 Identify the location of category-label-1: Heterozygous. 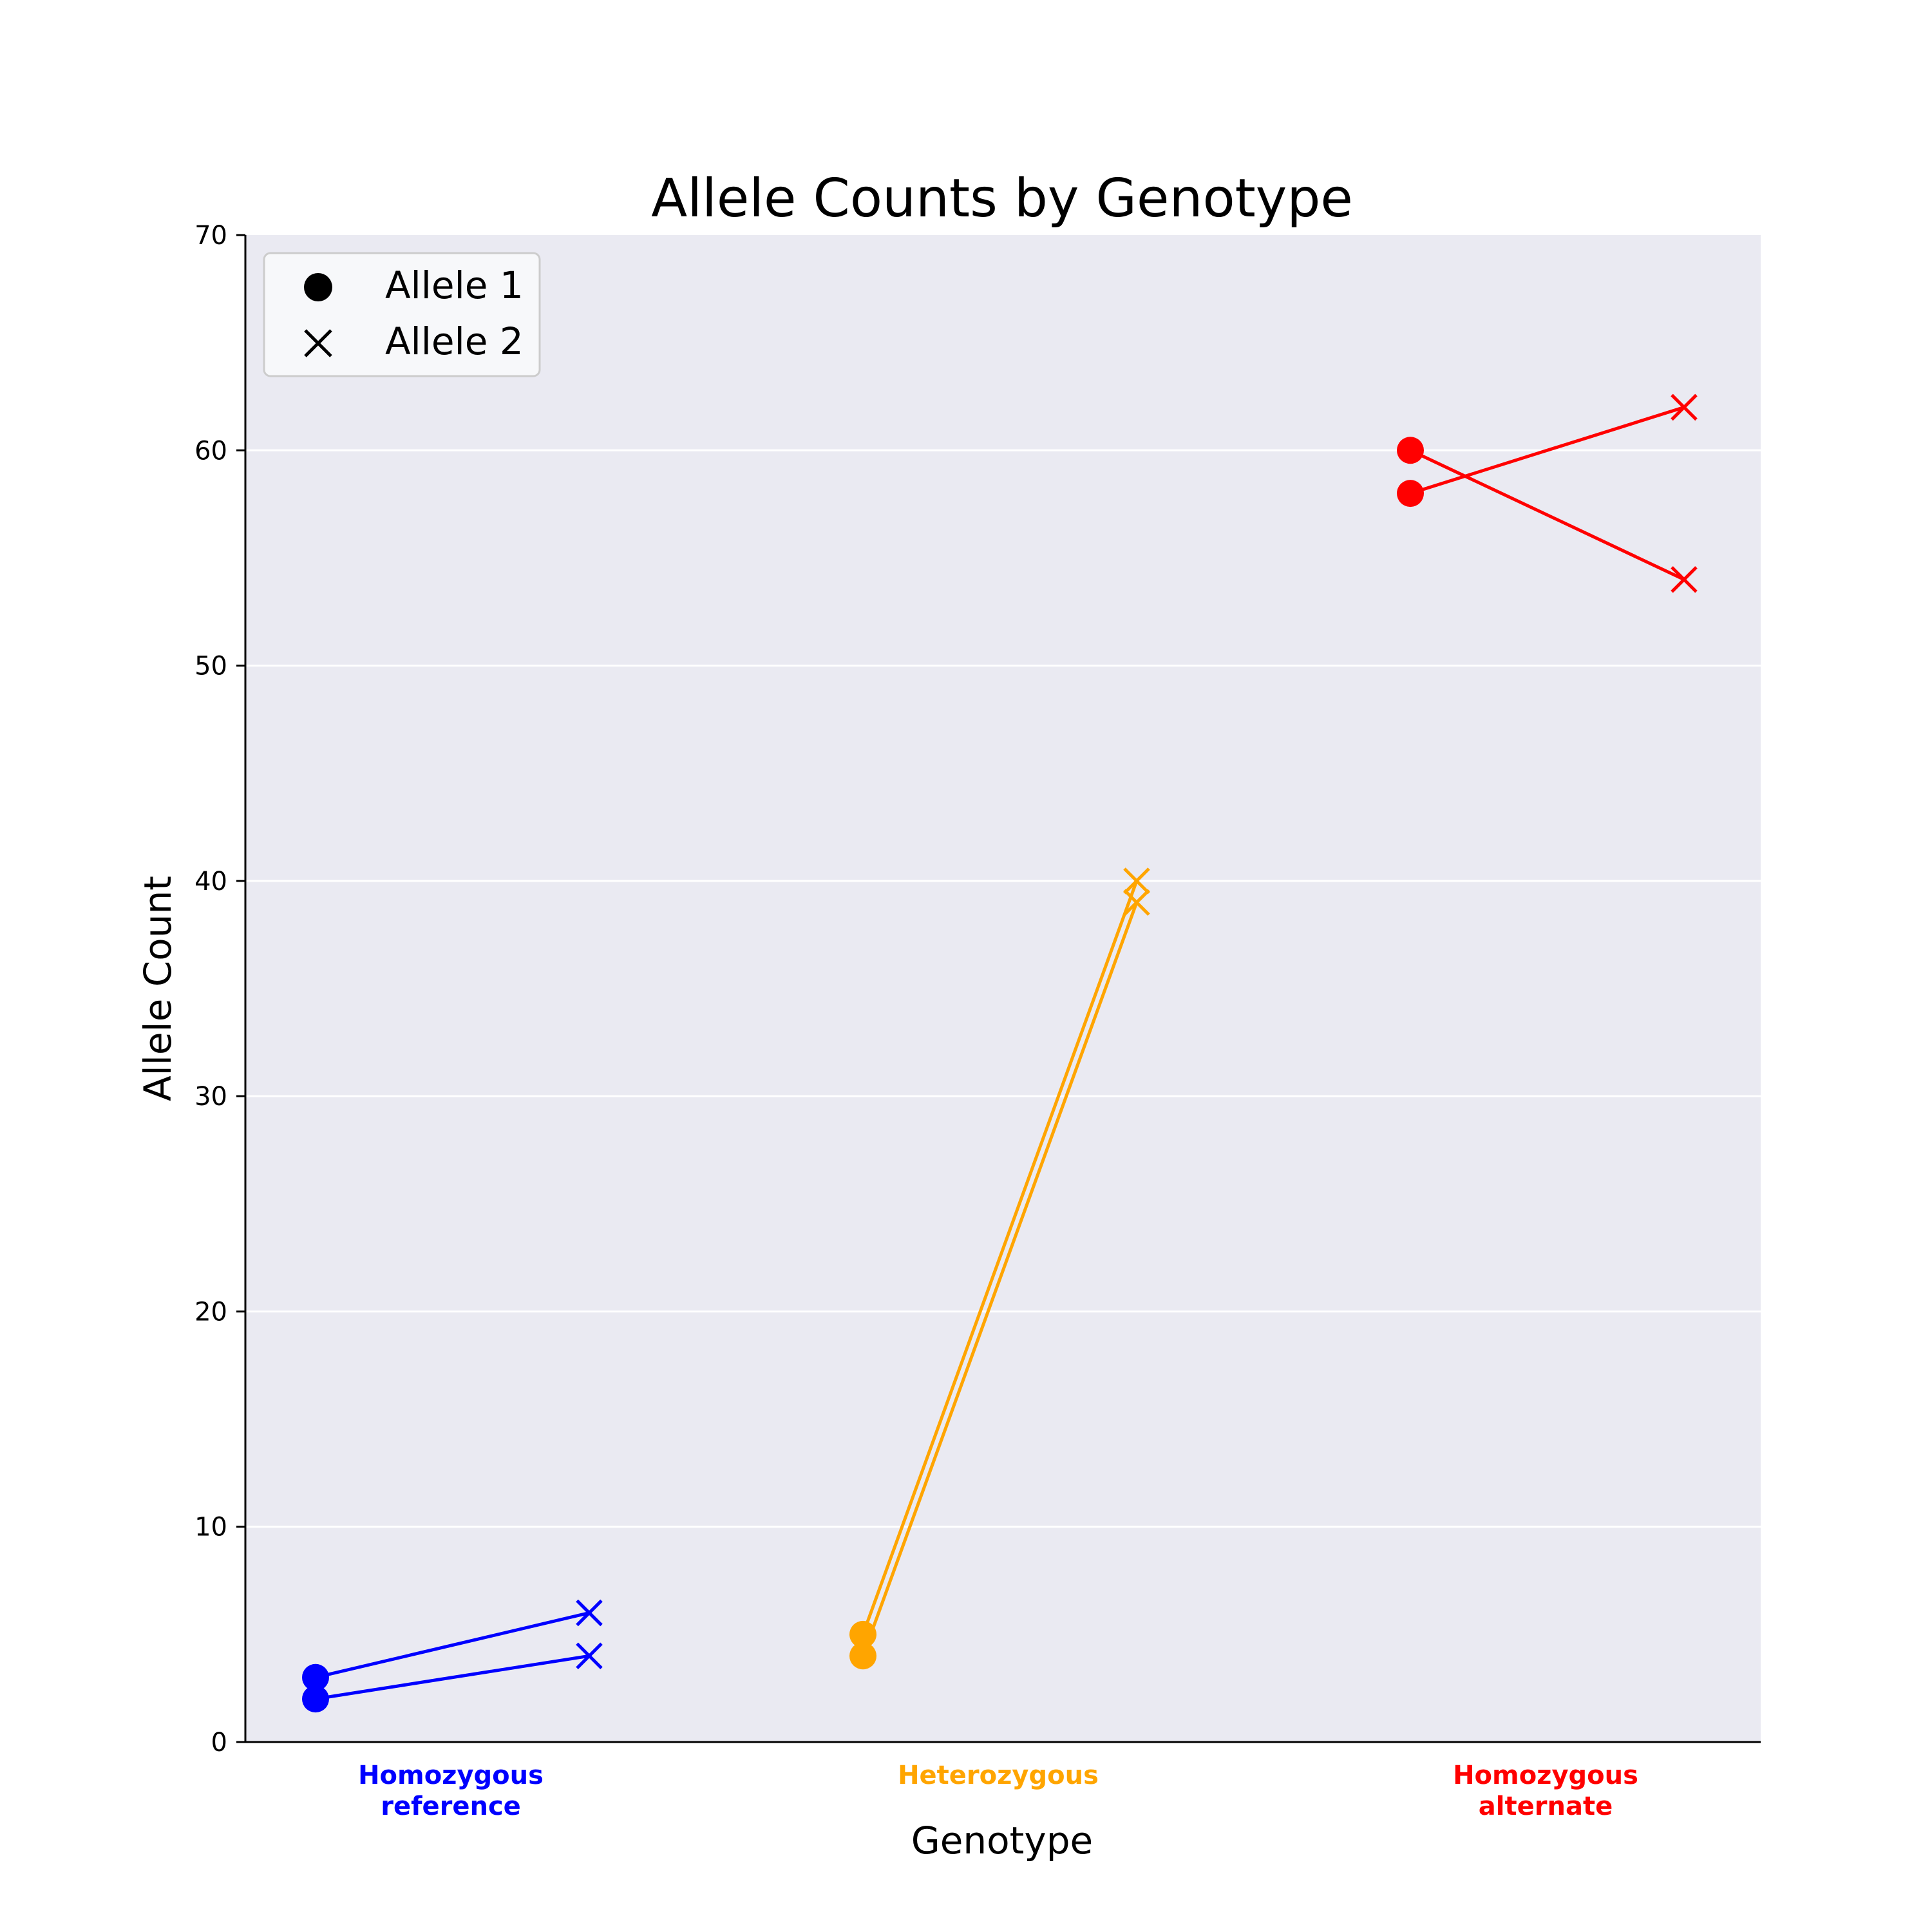
(999, 1775).